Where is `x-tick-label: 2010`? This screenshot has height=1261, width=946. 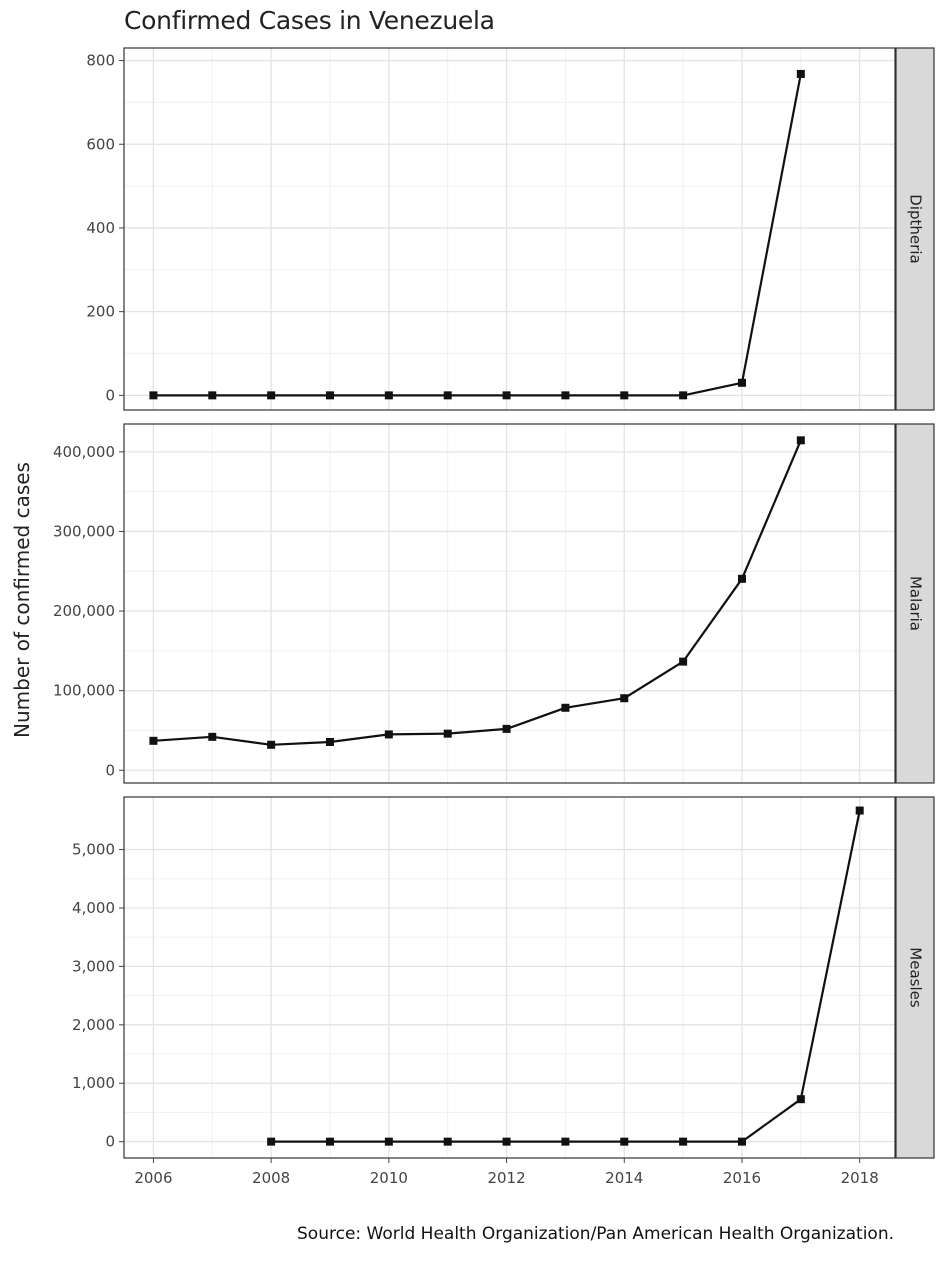 x-tick-label: 2010 is located at coordinates (389, 1178).